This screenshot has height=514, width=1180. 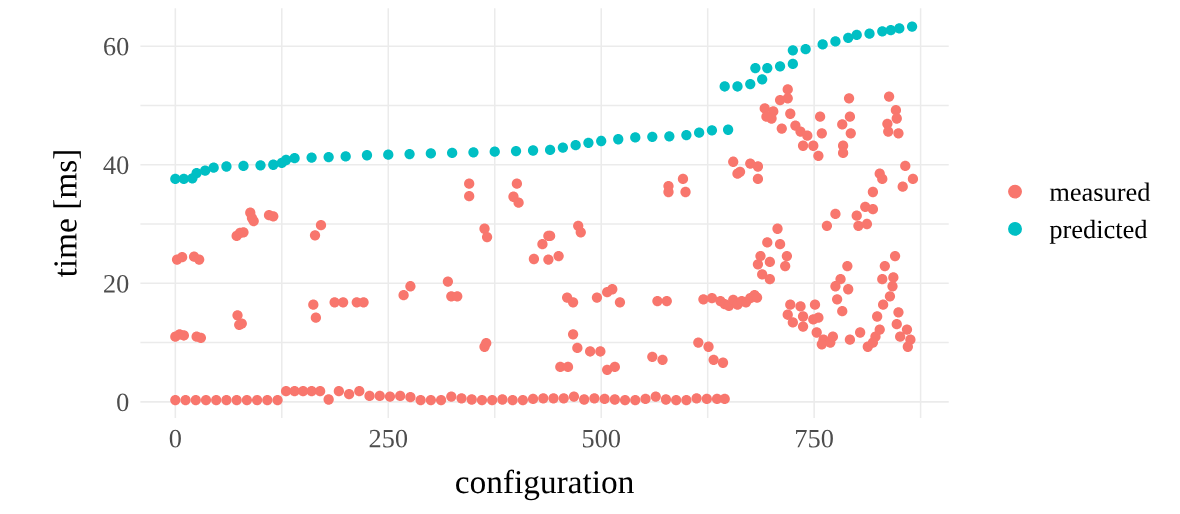 I want to click on x-axis-title: configuration, so click(x=545, y=485).